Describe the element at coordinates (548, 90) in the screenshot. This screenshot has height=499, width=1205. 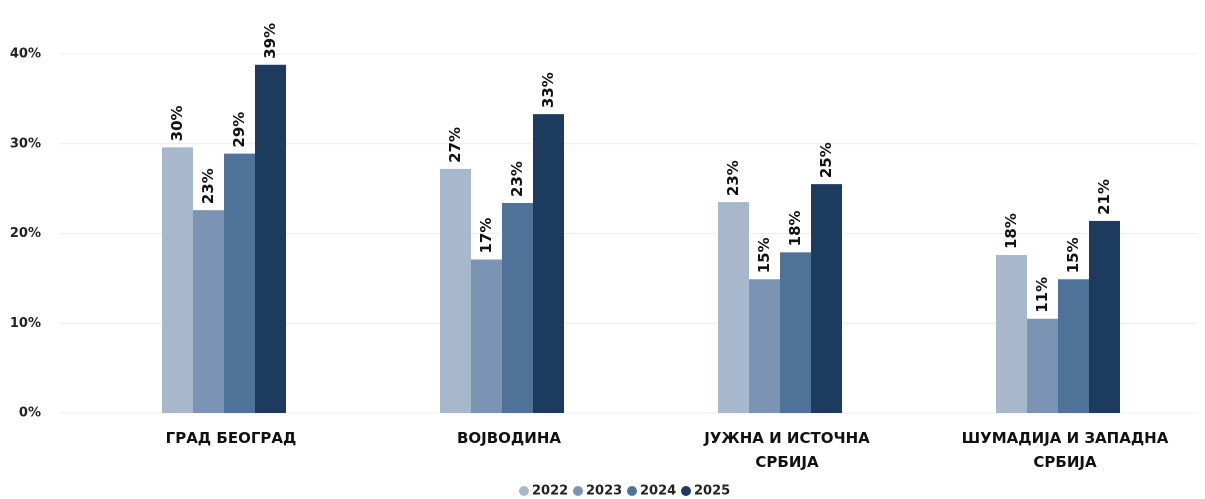
I see `data-label: 33%` at that location.